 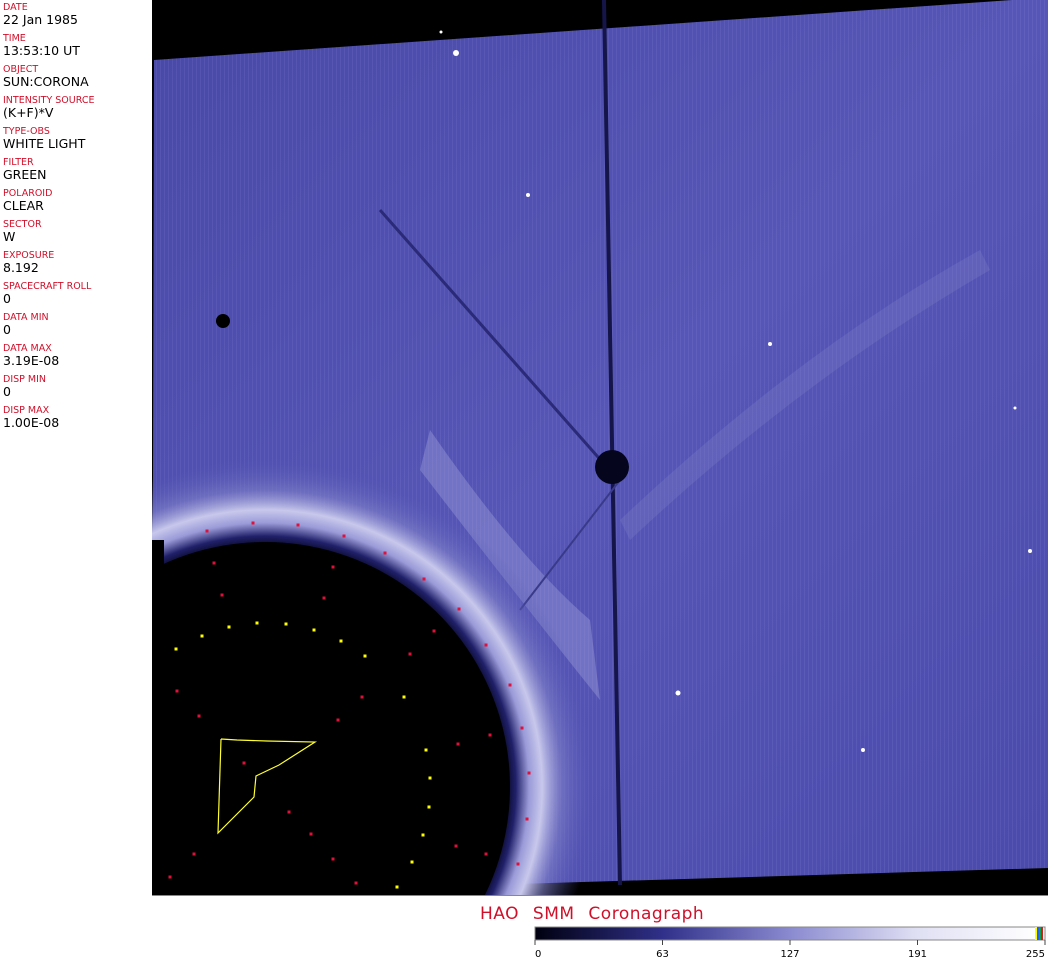 I want to click on header-field-polaroid: POLAROID CLEAR, so click(x=77, y=200).